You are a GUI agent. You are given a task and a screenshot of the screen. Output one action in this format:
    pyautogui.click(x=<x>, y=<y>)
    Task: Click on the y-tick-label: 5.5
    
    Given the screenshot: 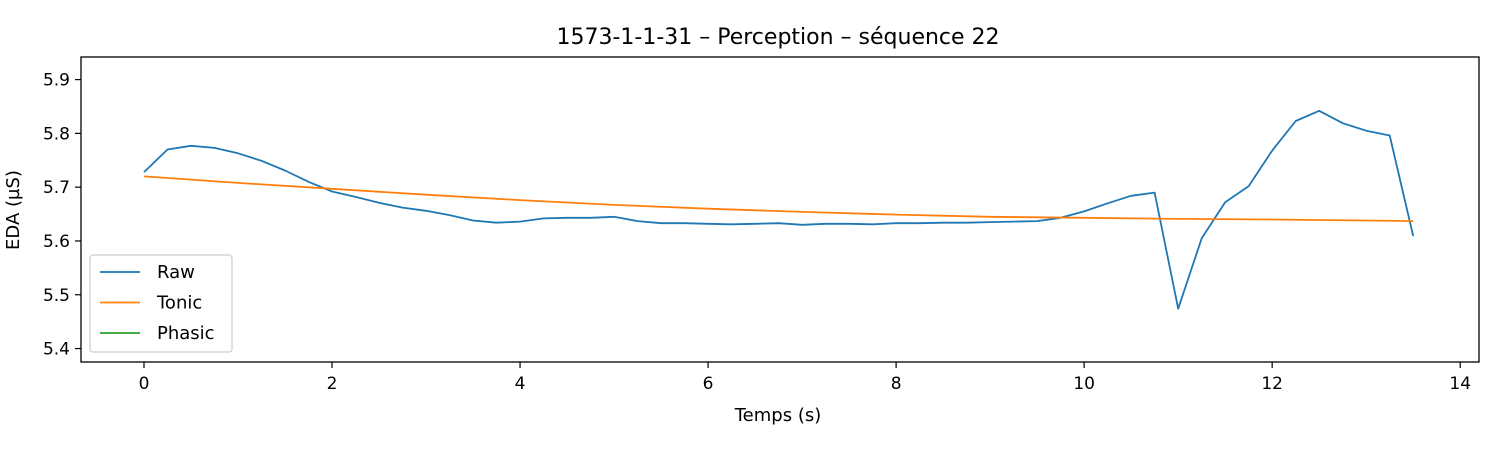 What is the action you would take?
    pyautogui.click(x=56, y=296)
    